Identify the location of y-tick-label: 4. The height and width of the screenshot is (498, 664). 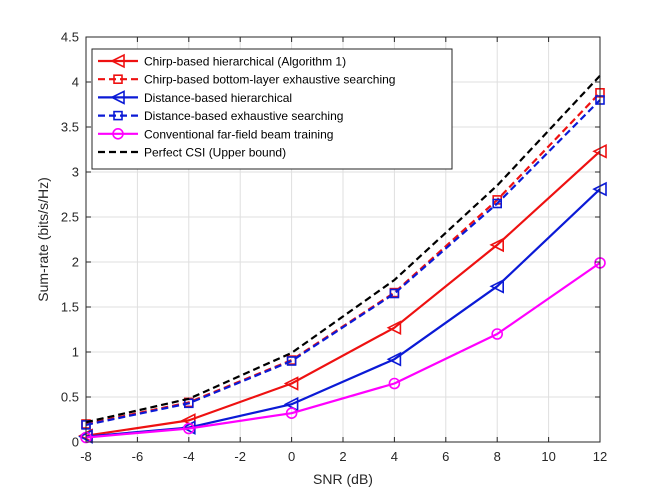
(75, 82).